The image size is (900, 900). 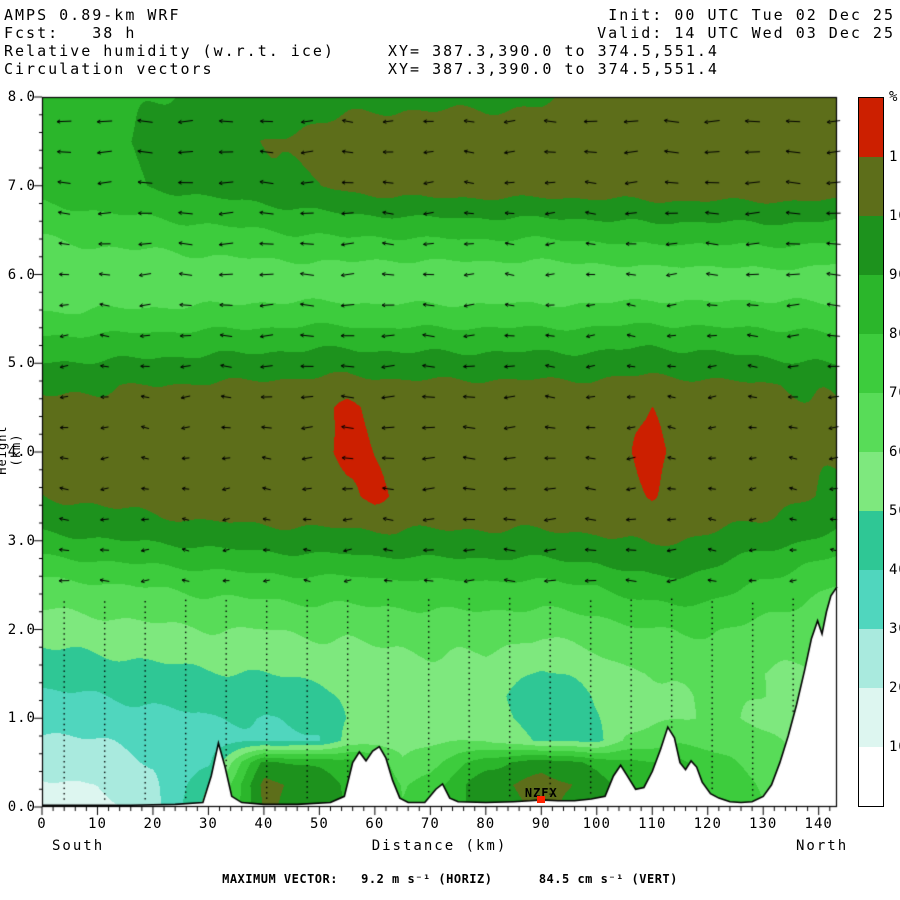 I want to click on south-label: South, so click(x=78, y=846).